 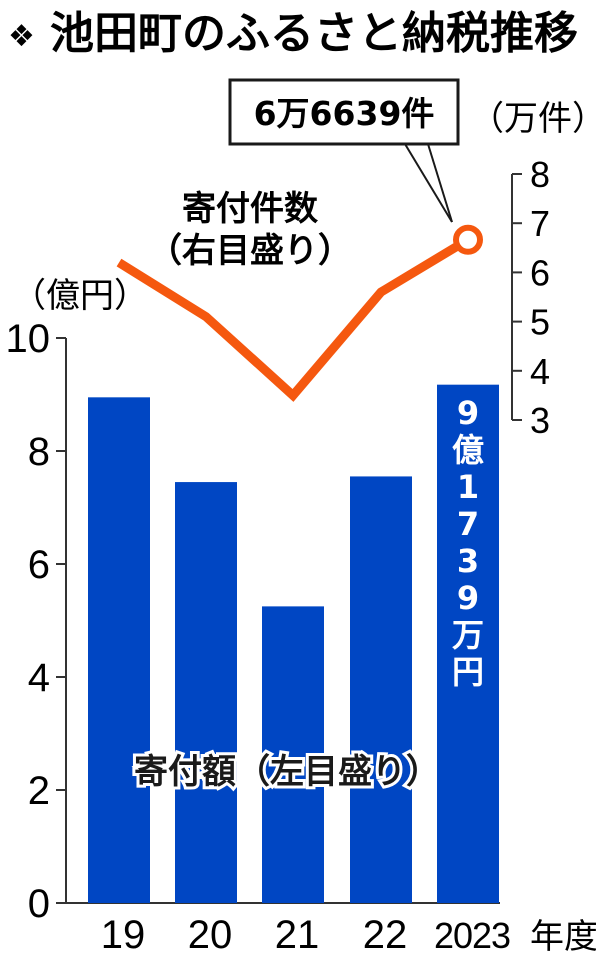 What do you see at coordinates (531, 297) in the screenshot?
I see `right-axis-ticks: 3 4 5 6 7 8` at bounding box center [531, 297].